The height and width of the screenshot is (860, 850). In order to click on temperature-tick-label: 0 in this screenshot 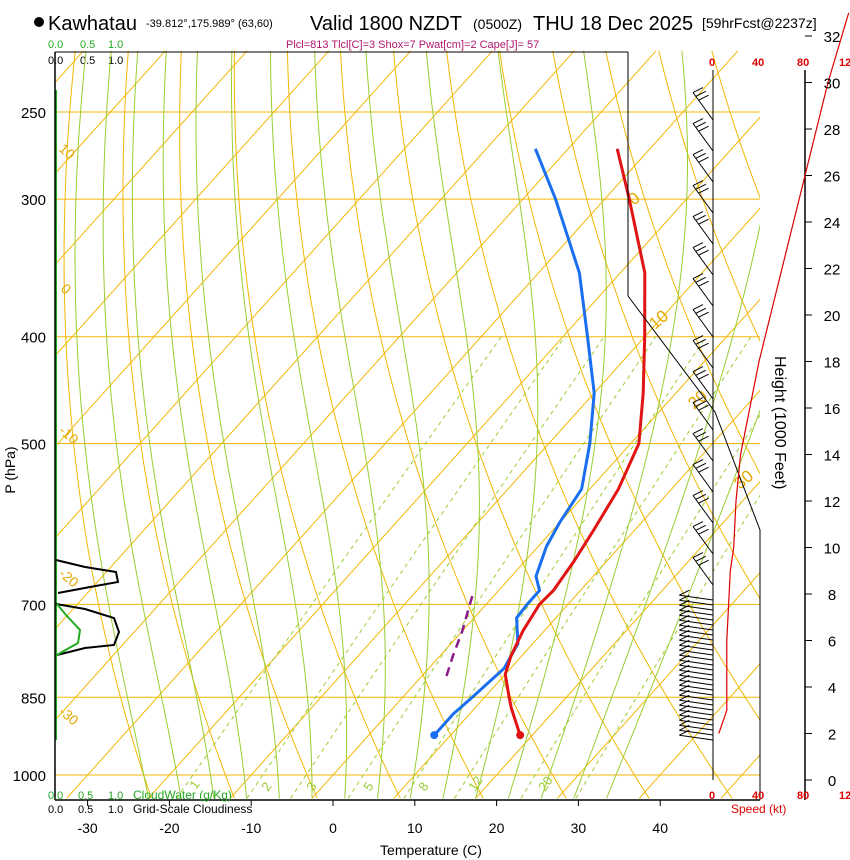, I will do `click(333, 828)`.